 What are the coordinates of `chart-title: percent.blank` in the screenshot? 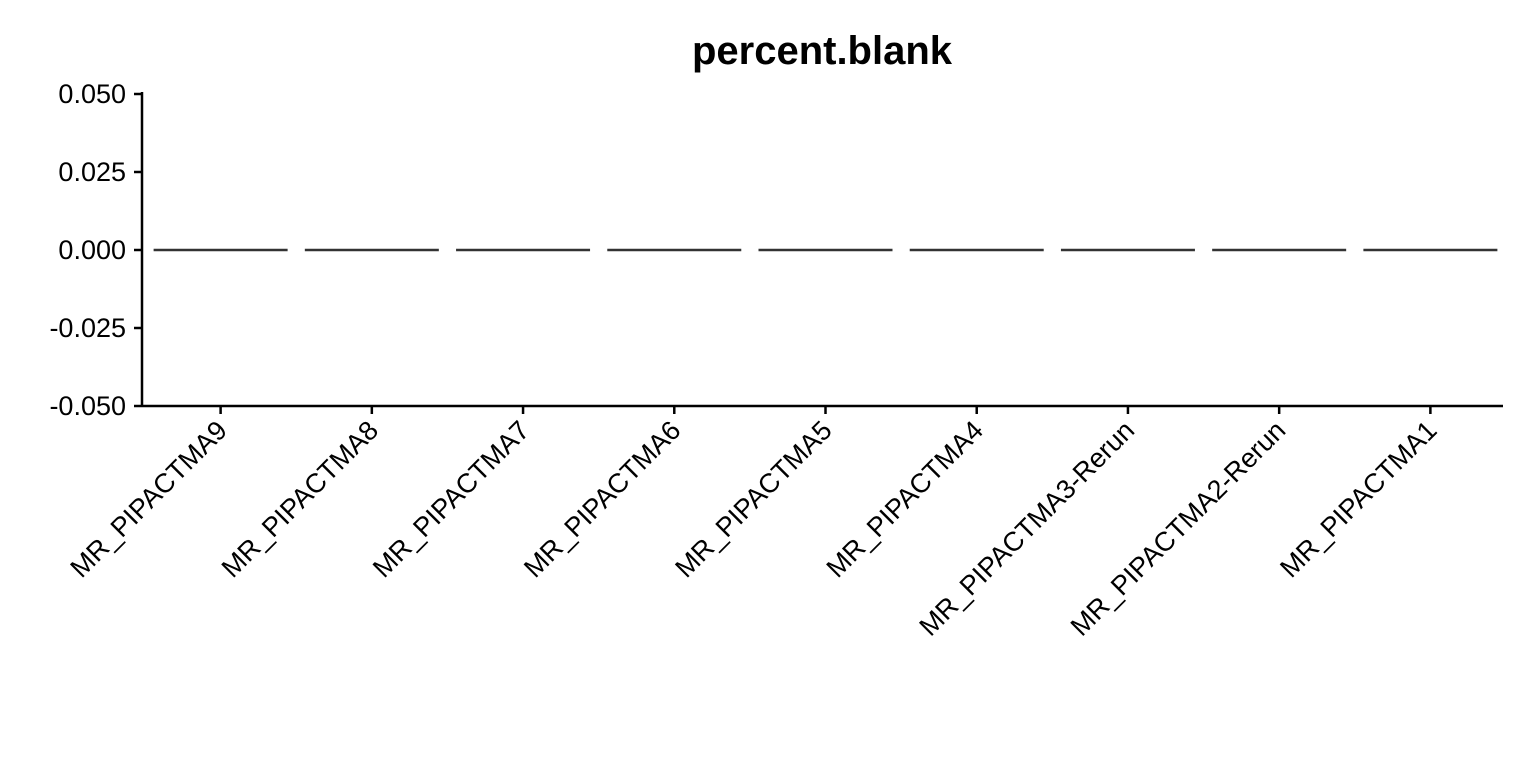 It's located at (822, 51).